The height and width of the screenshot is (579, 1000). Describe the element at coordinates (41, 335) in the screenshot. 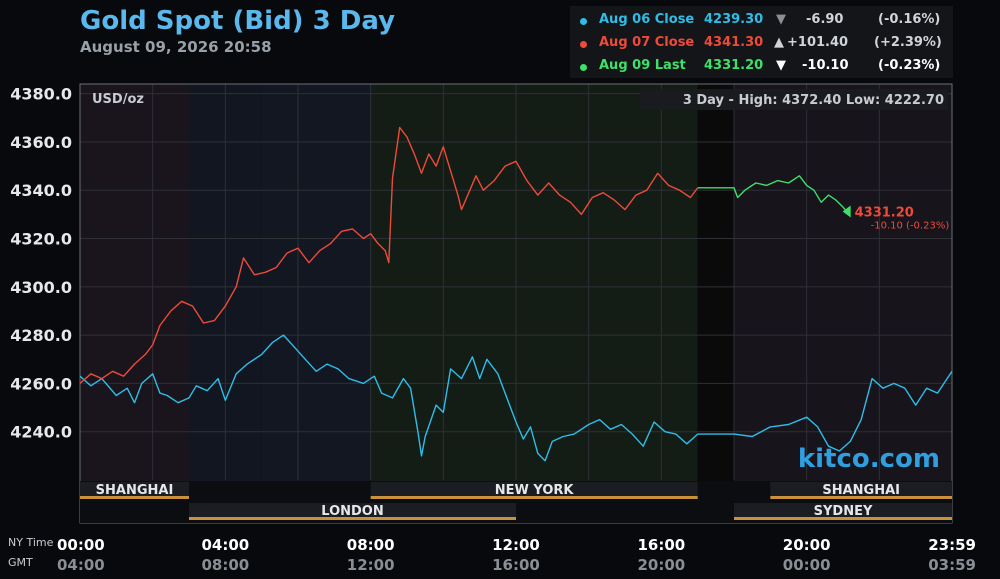

I see `y-tick-label: 4280.0` at that location.